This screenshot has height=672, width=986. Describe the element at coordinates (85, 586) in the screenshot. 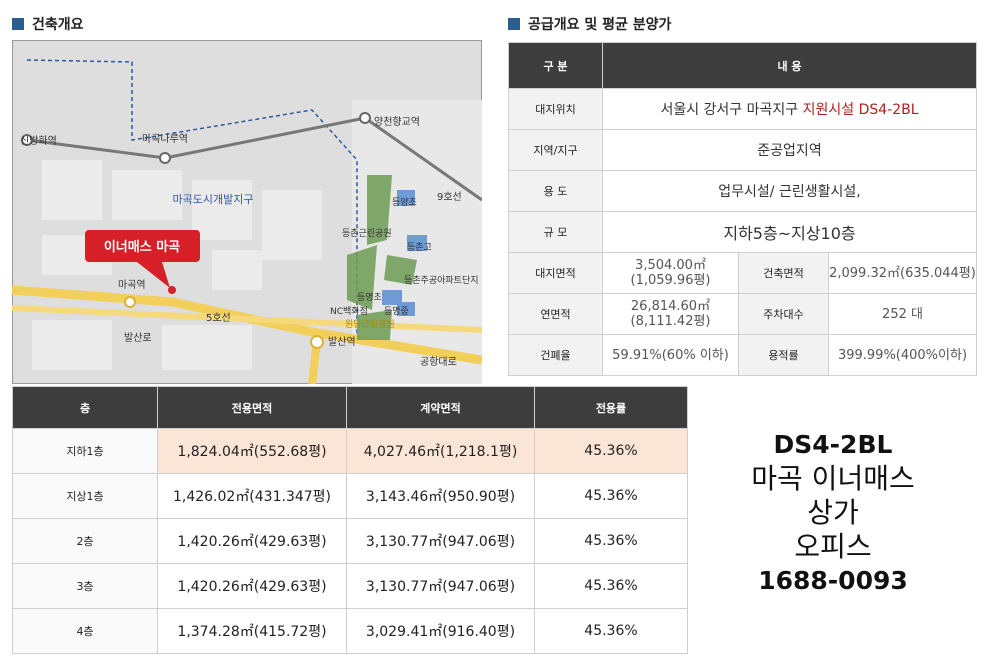

I see `floor-cell: 3층` at that location.